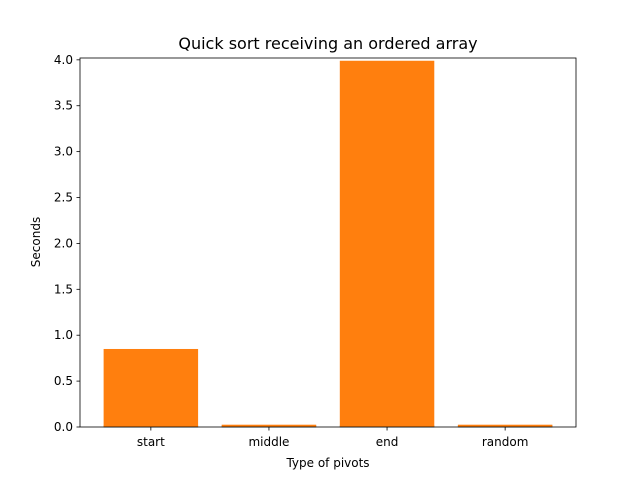 This screenshot has height=480, width=640. Describe the element at coordinates (327, 463) in the screenshot. I see `x-axis-title: Type of pivots` at that location.